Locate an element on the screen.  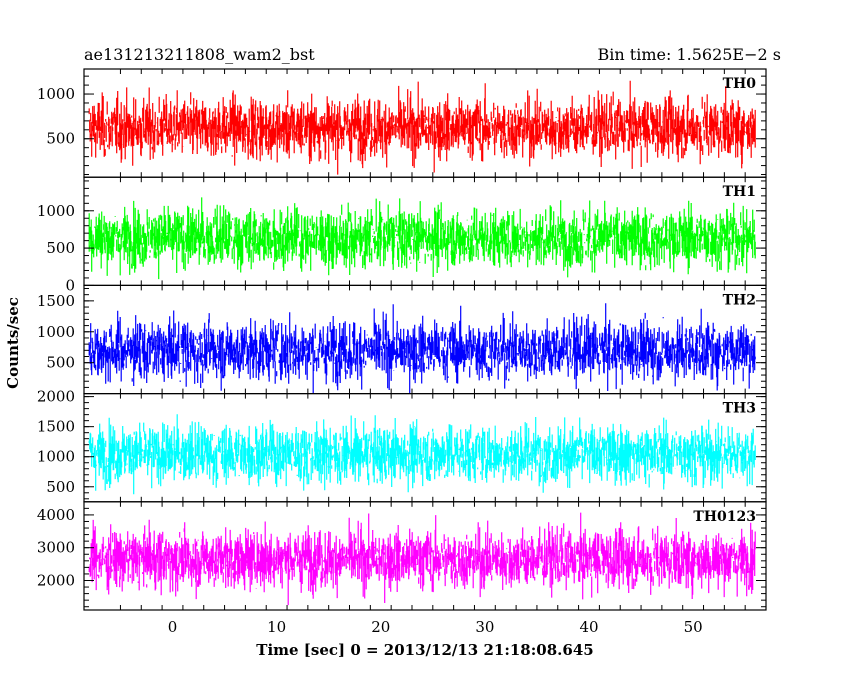
chart-title: ae131213211808_wam2_bst is located at coordinates (199, 54).